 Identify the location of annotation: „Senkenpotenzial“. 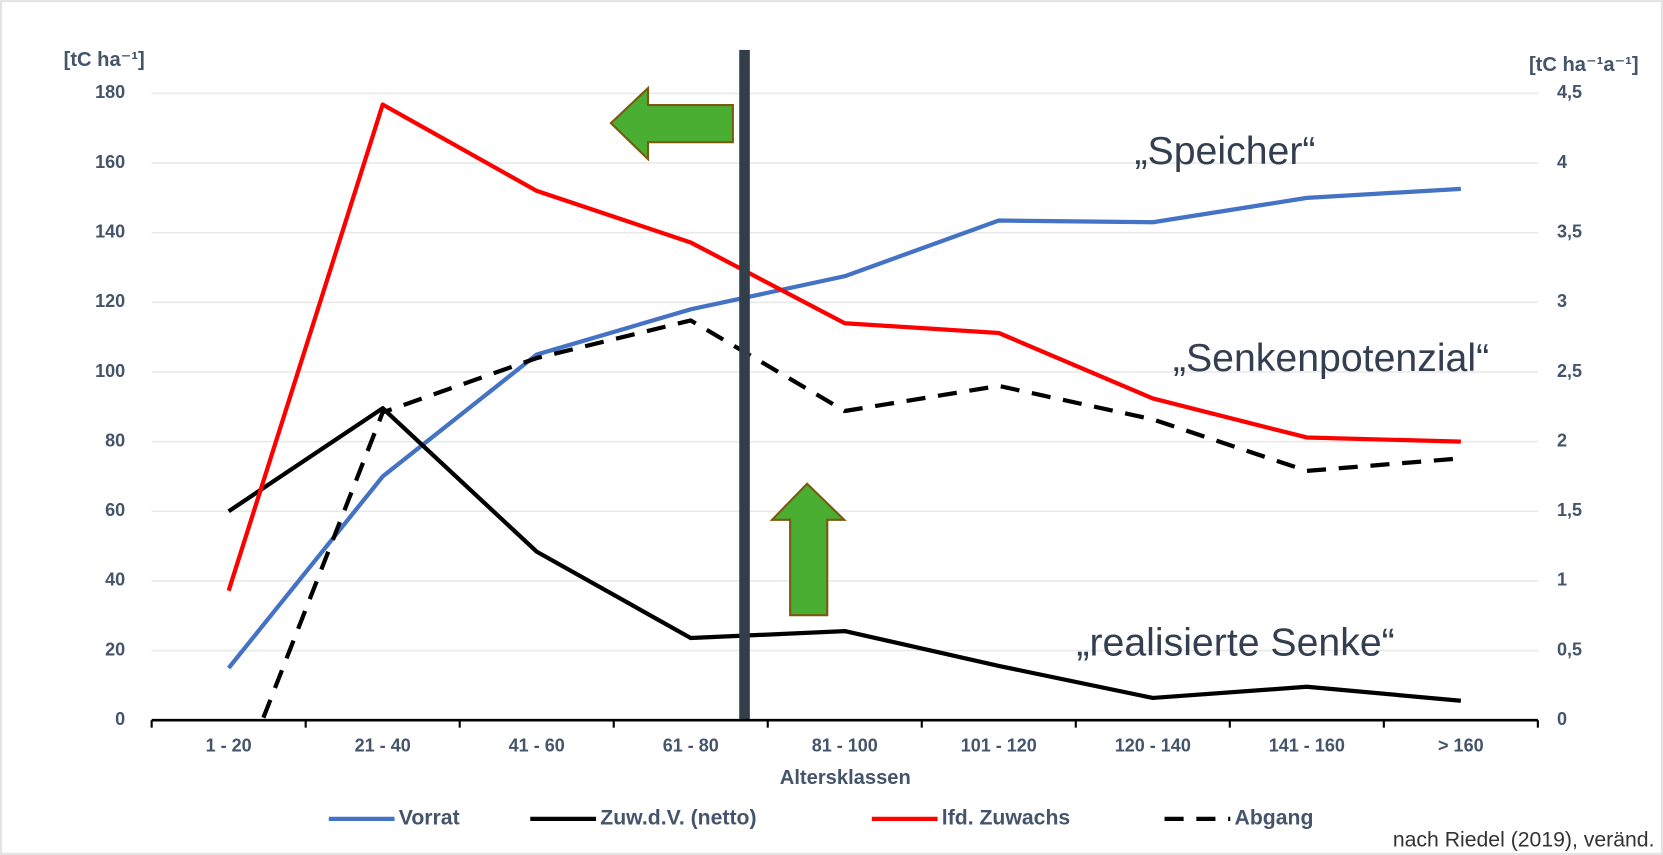
(1331, 358).